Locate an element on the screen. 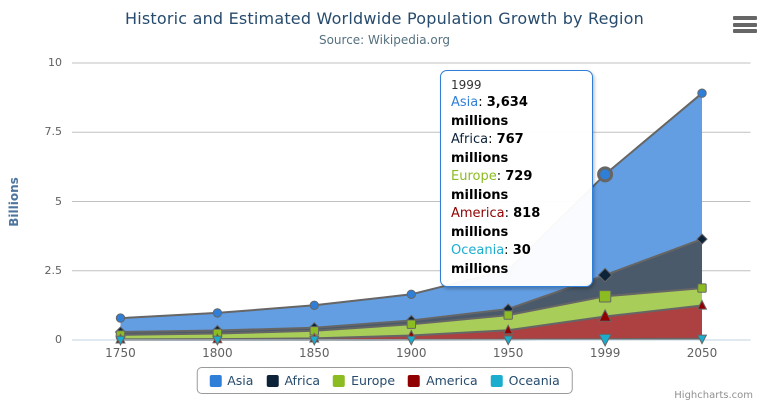  tooltip-row: Oceania: 30 millions is located at coordinates (516, 260).